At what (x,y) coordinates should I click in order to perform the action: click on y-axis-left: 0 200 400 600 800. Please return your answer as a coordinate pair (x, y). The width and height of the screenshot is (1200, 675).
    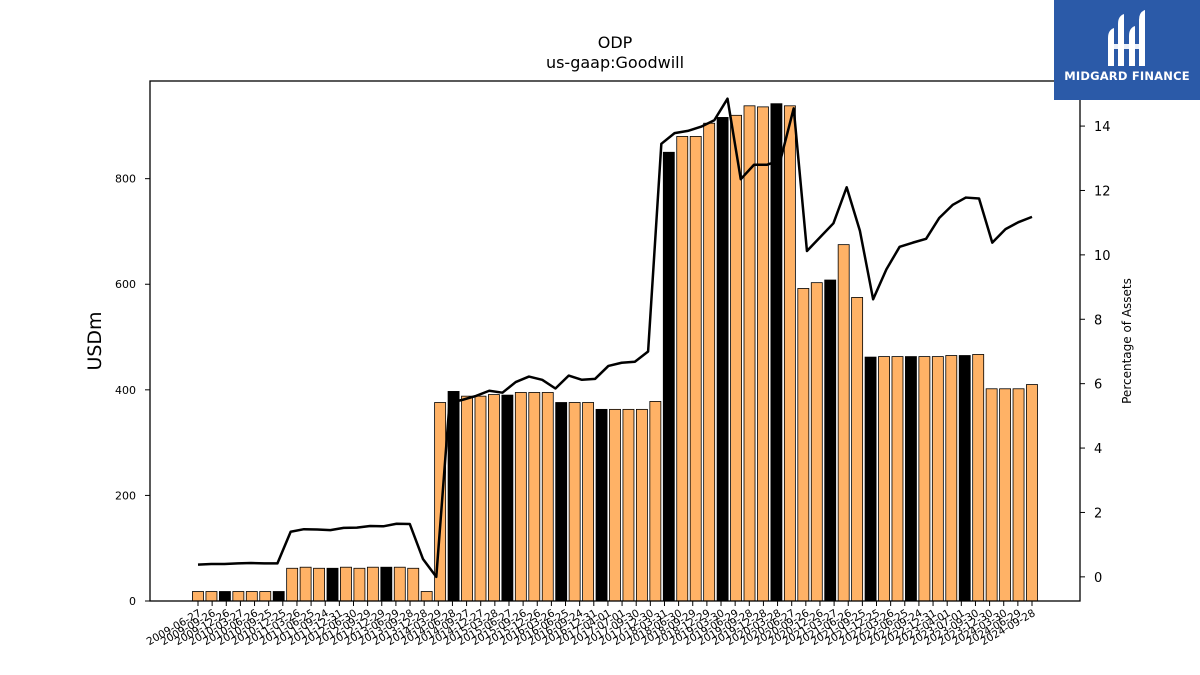
    Looking at the image, I should click on (132, 390).